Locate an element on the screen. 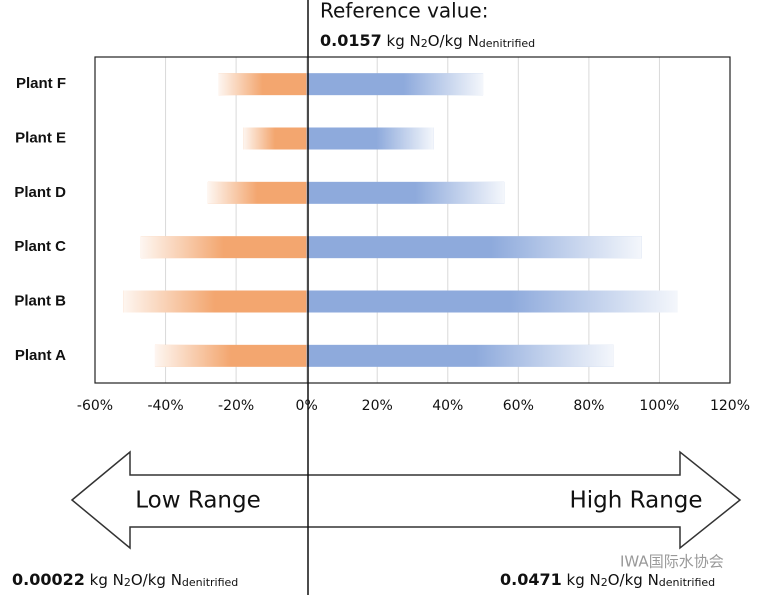 The image size is (771, 595). range-arrow is located at coordinates (406, 500).